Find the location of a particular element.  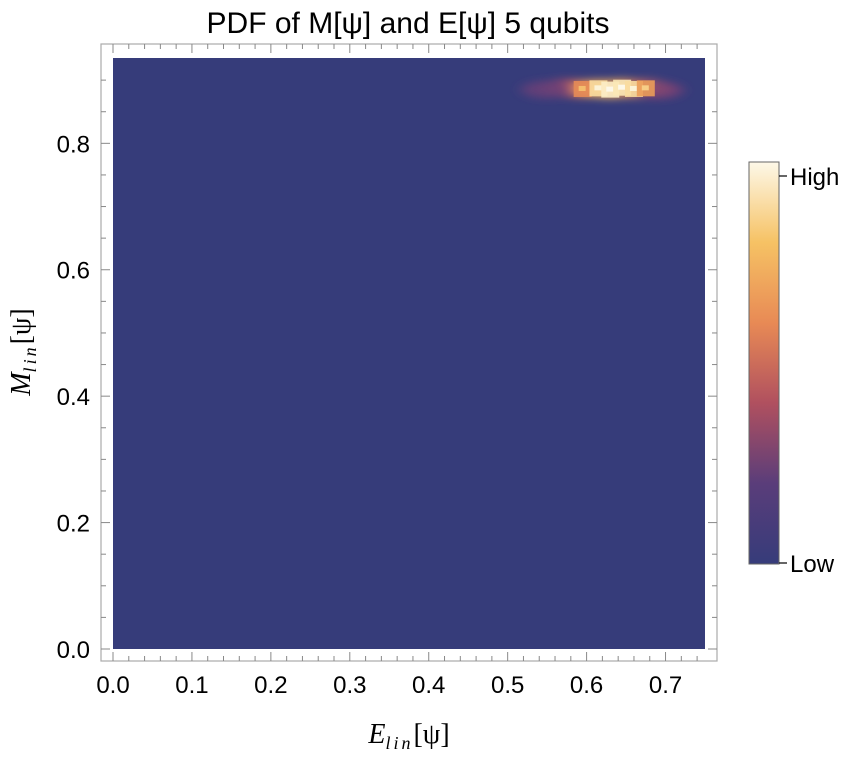

x-axis-label-main: E is located at coordinates (376, 734).